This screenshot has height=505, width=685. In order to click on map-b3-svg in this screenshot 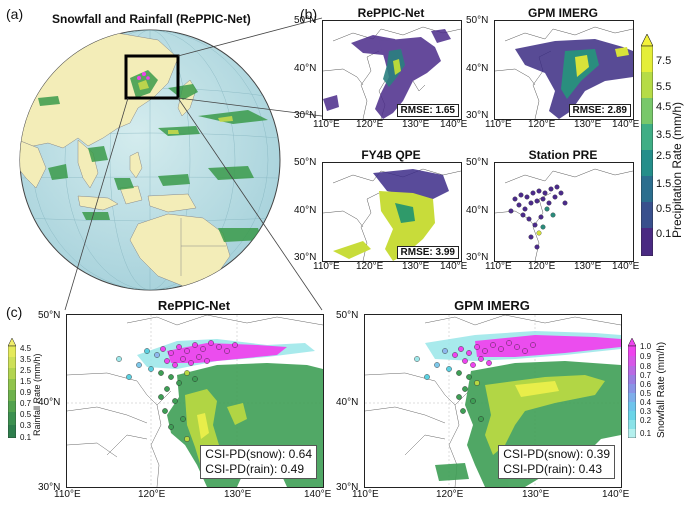, I will do `click(392, 214)`.